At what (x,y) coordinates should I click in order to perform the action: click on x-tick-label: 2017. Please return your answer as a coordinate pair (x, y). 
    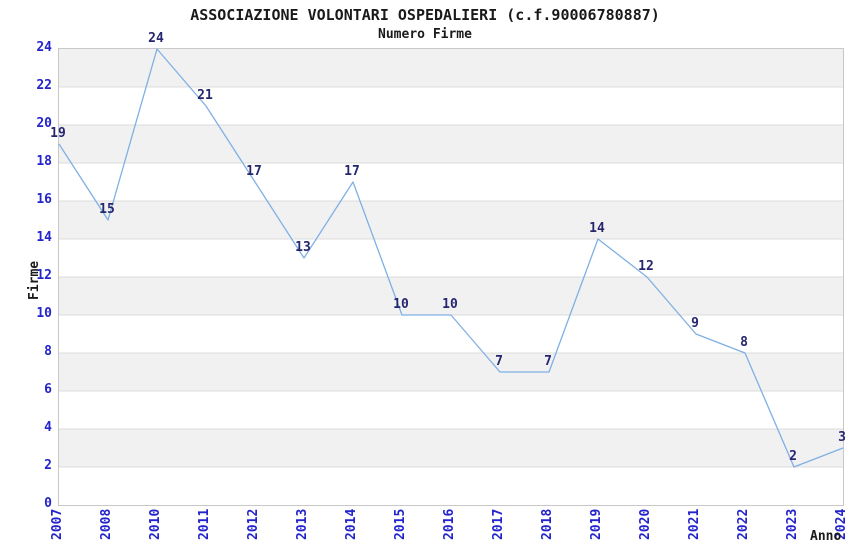
    Looking at the image, I should click on (498, 524).